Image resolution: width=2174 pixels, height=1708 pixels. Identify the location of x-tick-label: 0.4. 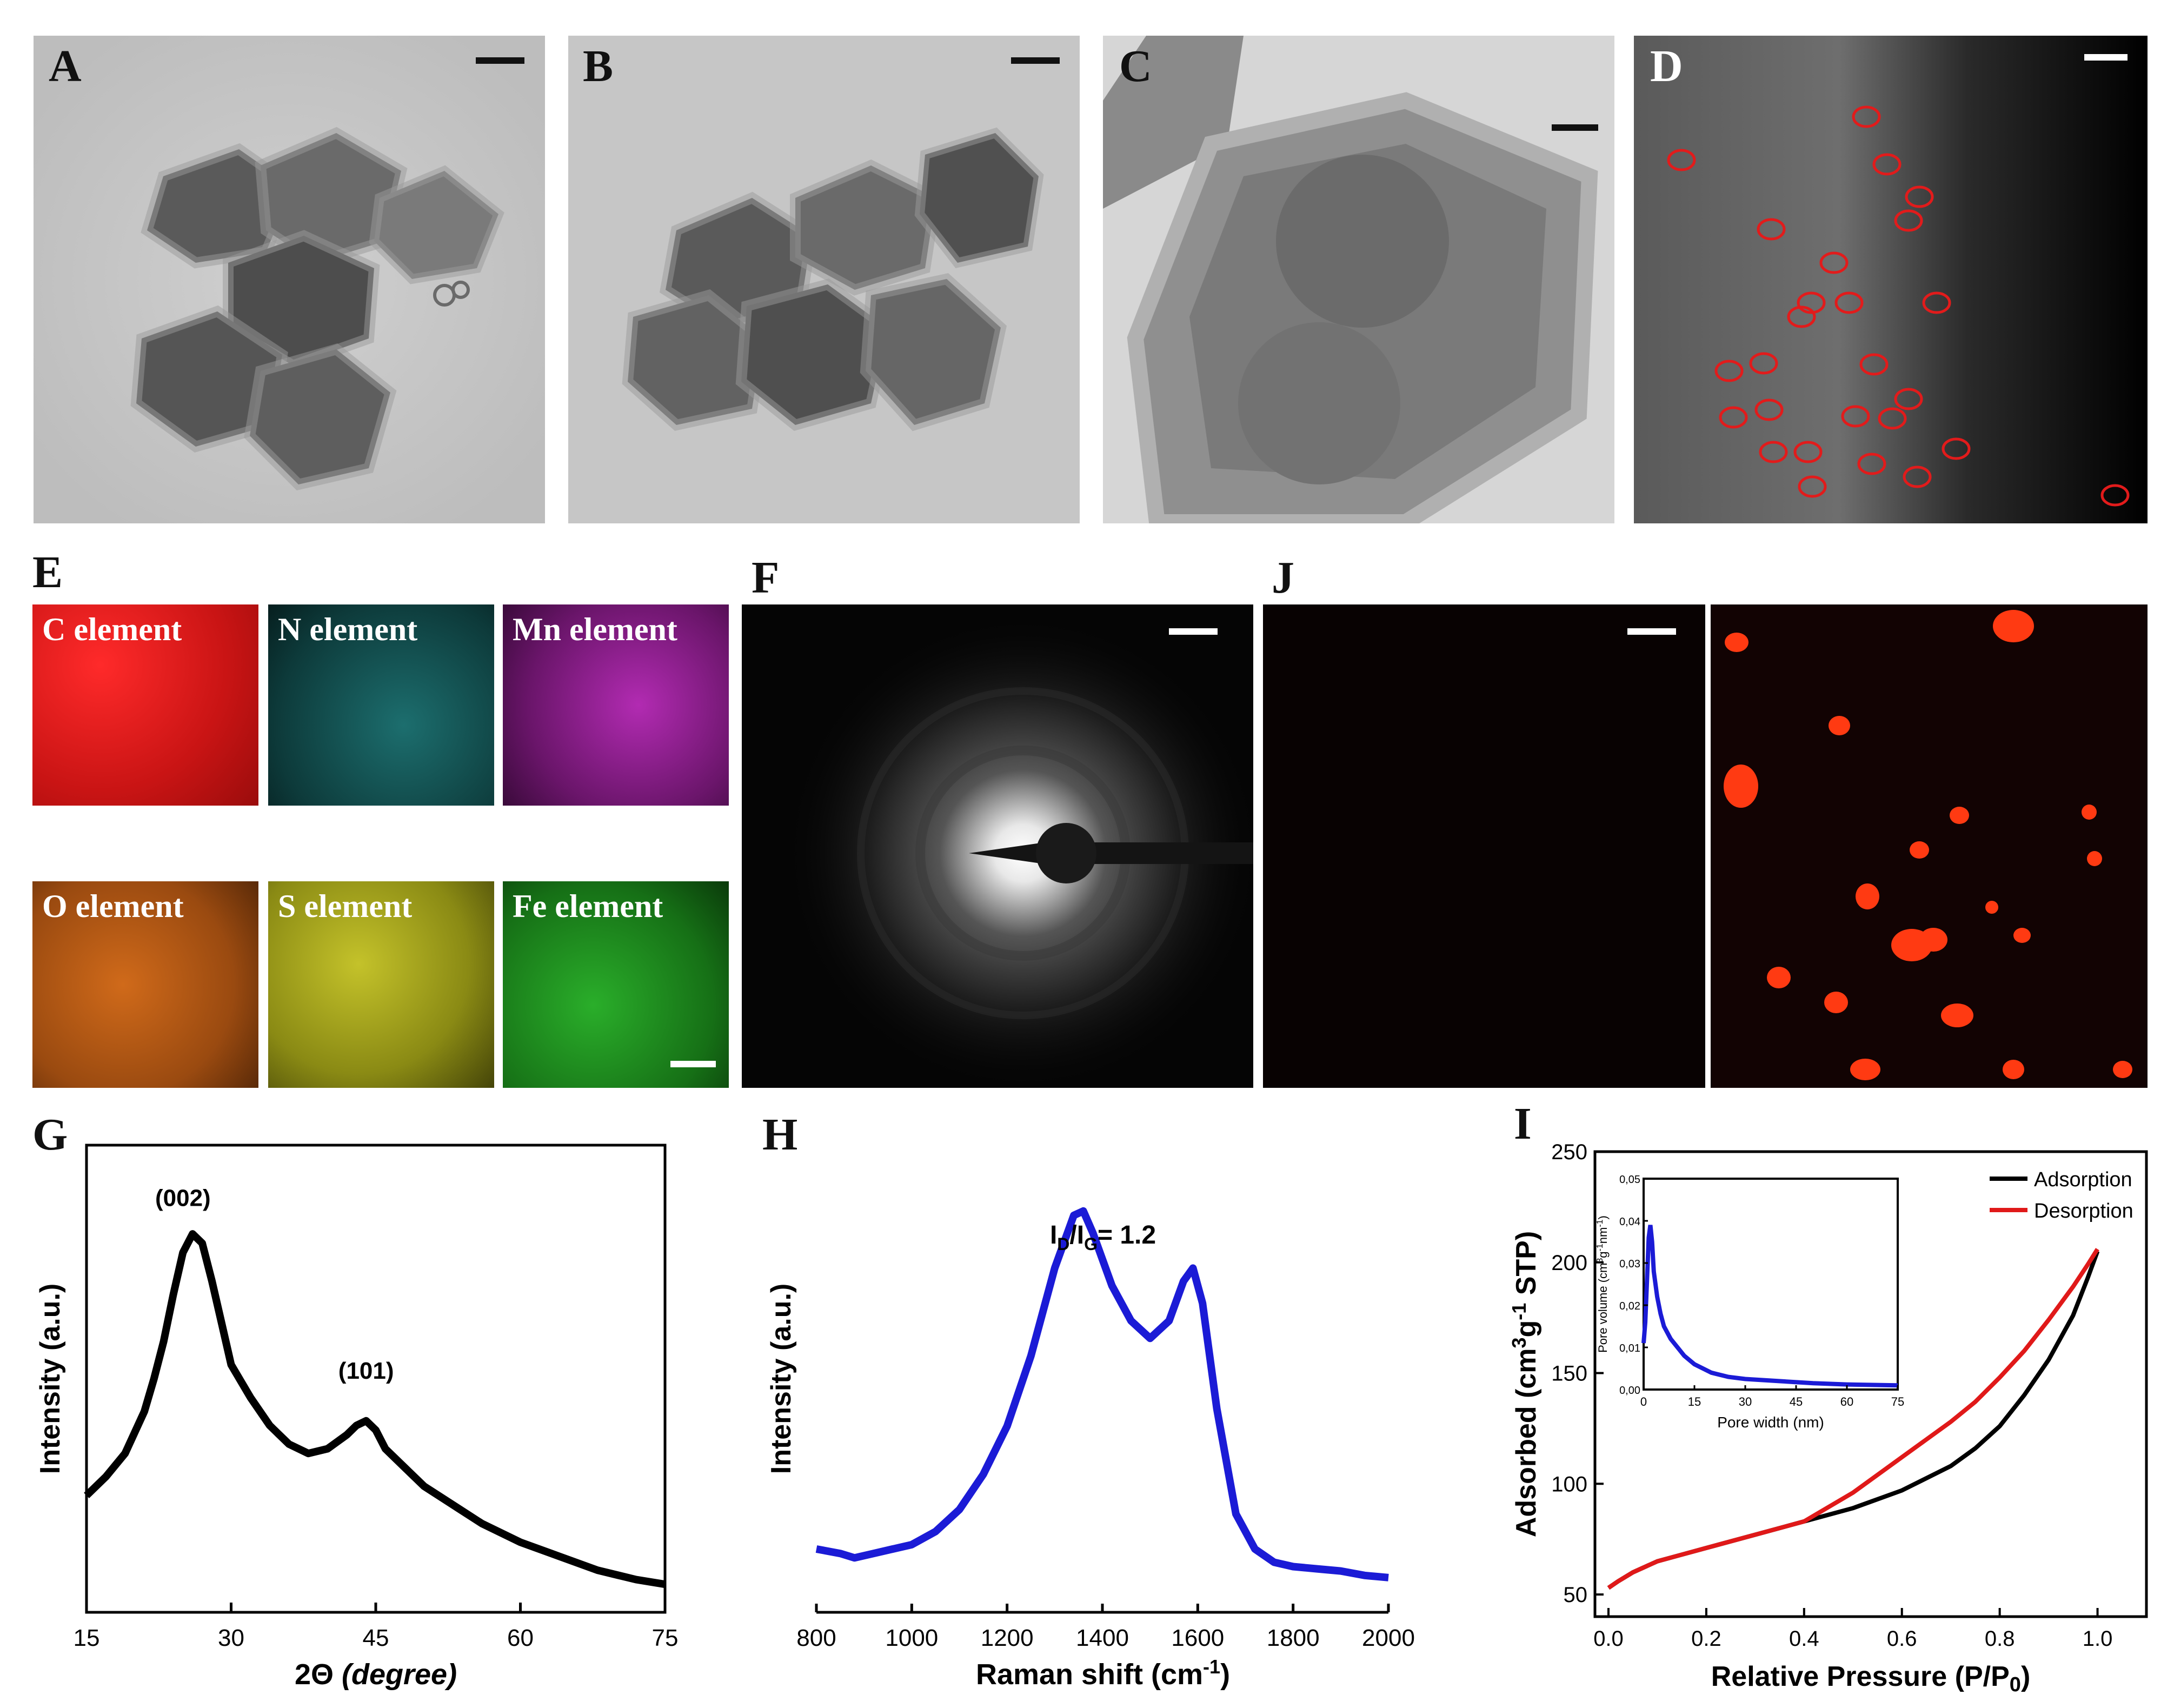
(1804, 1639).